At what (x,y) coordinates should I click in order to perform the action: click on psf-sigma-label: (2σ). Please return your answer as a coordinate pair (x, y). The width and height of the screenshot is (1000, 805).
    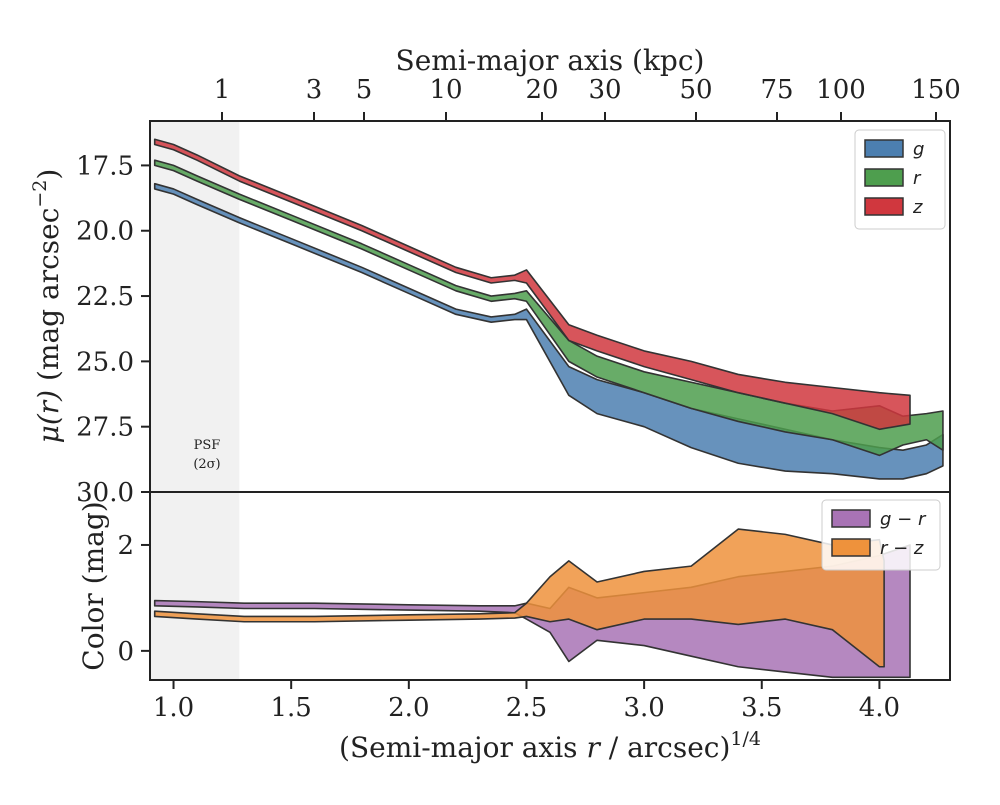
    Looking at the image, I should click on (206, 464).